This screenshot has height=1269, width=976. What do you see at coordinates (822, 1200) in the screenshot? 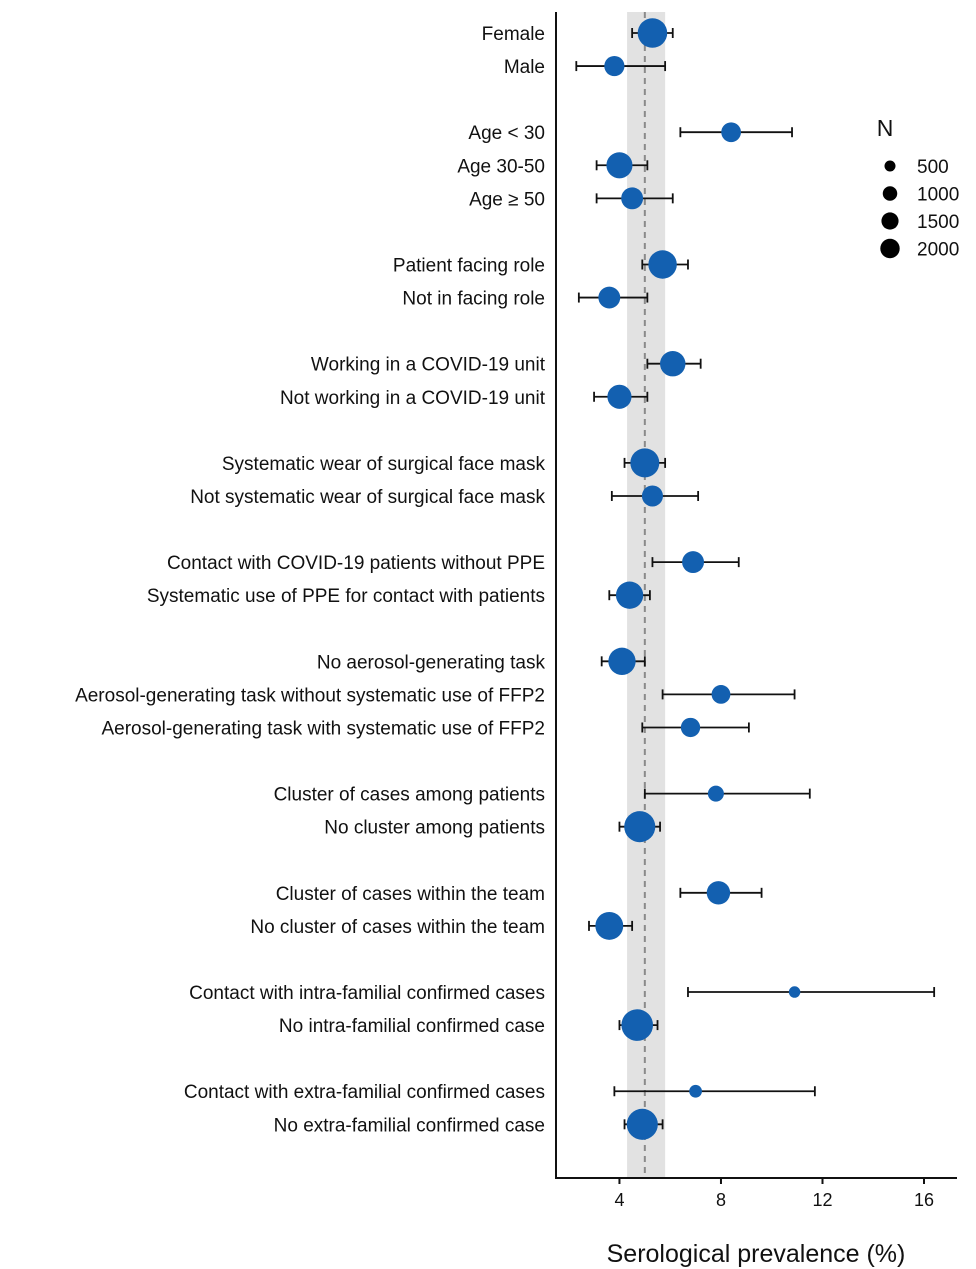
I see `x-tick-label: 12` at bounding box center [822, 1200].